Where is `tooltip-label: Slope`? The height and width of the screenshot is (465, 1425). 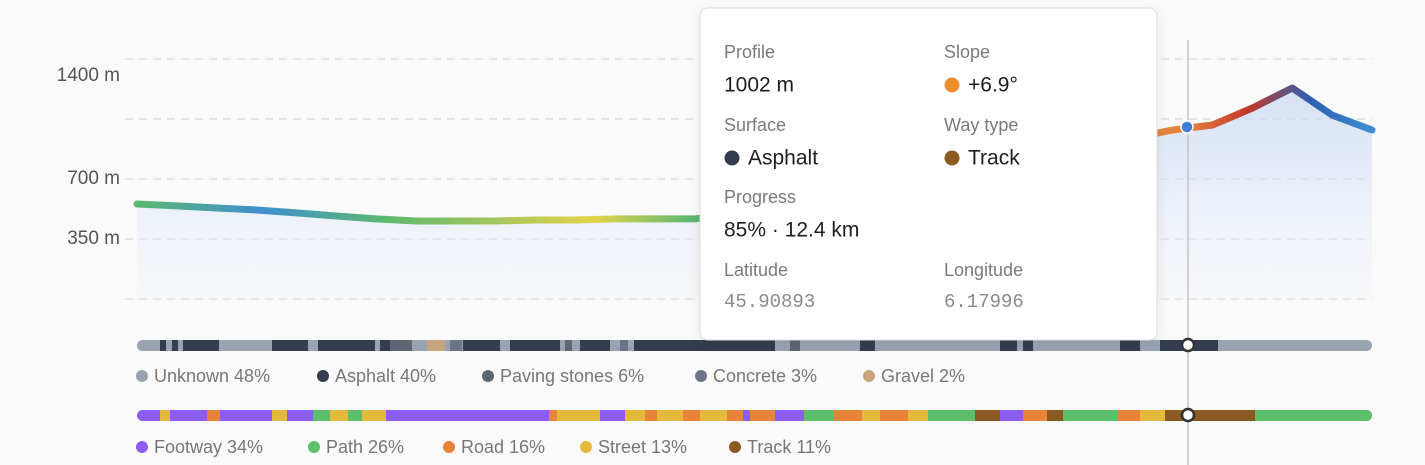 tooltip-label: Slope is located at coordinates (967, 52).